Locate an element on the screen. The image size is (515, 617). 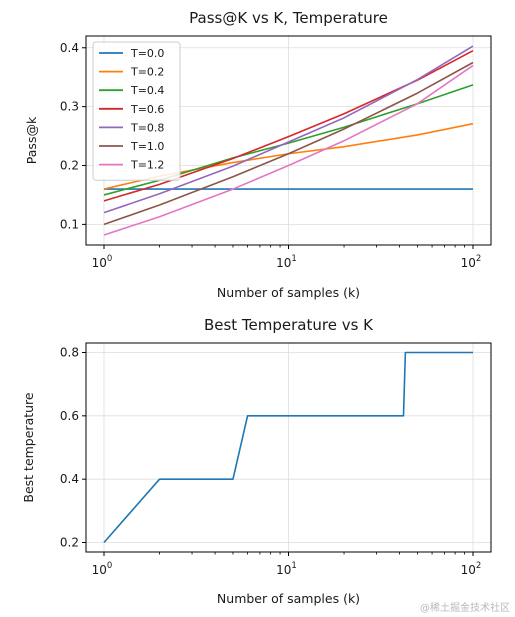
legend-label: T=0.6 is located at coordinates (147, 109).